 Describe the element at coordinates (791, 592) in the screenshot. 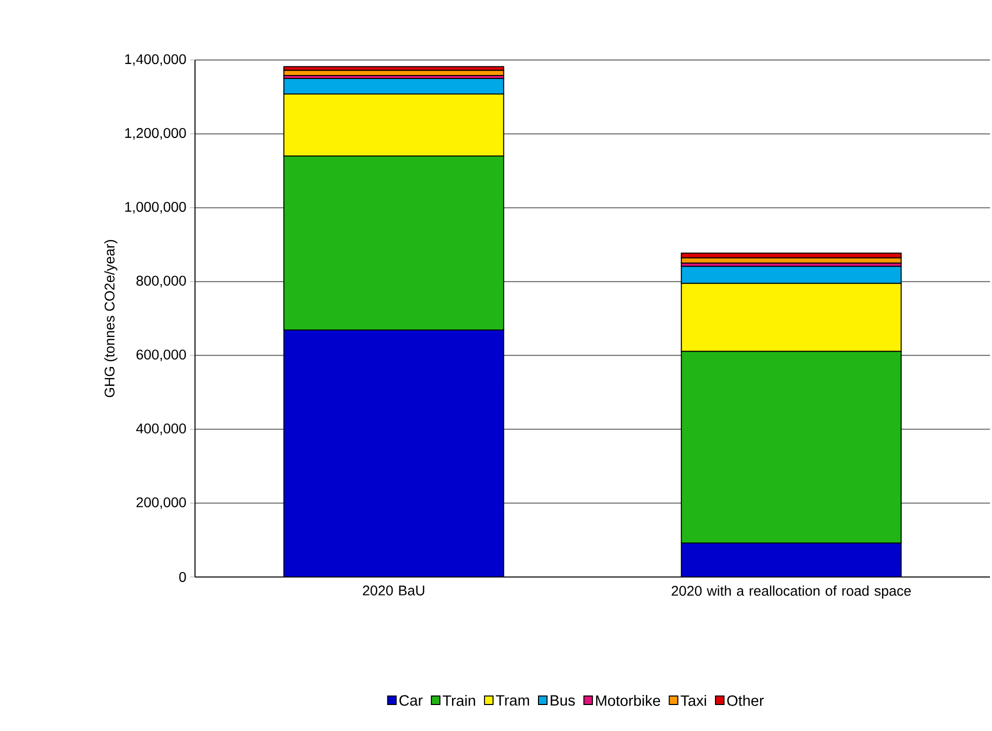

I see `x-tick-label: 2020 with a reallocation of road space` at that location.